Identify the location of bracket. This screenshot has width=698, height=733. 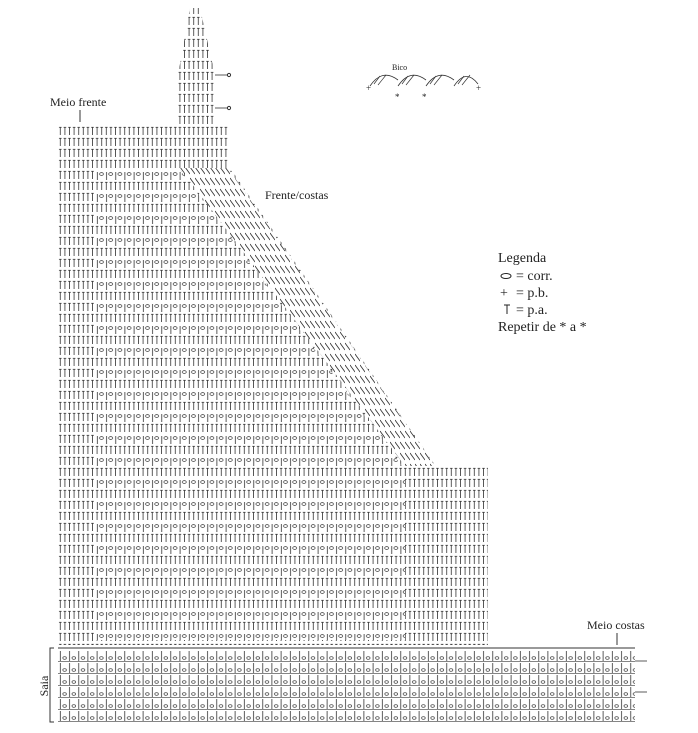
(51, 685).